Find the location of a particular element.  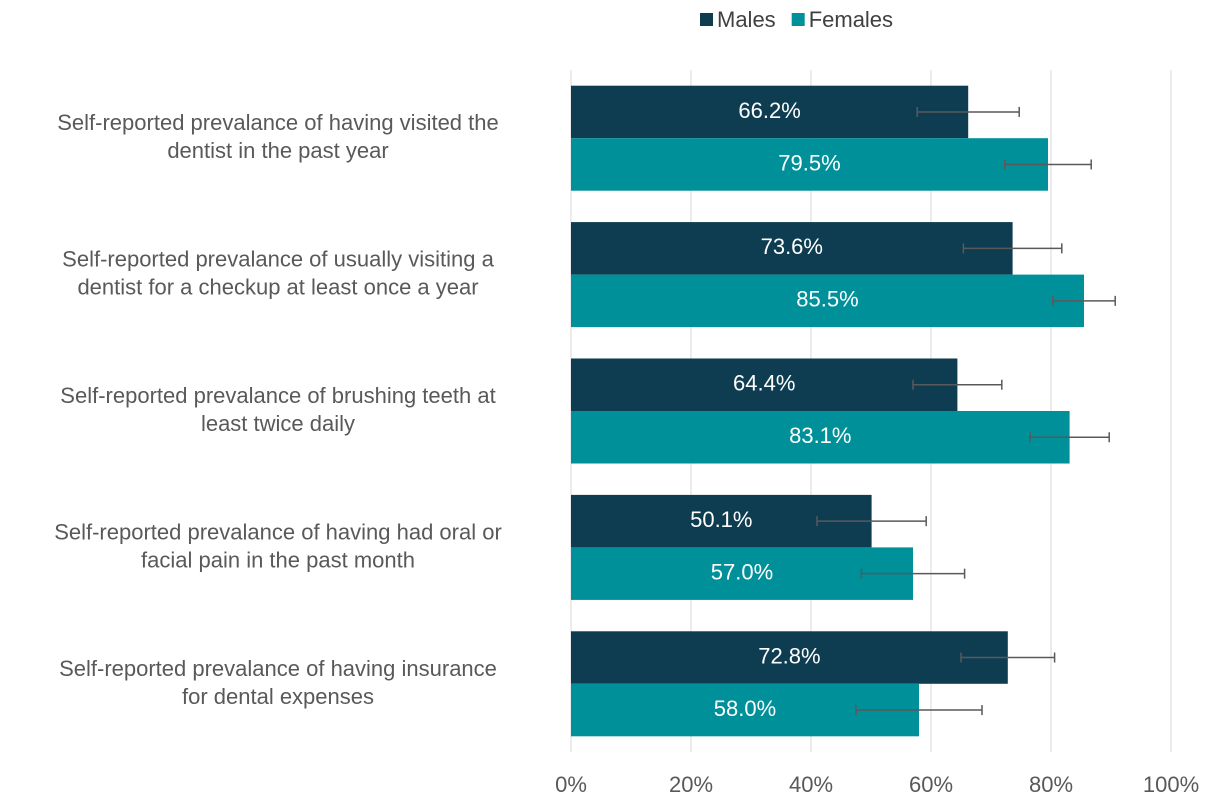

value-label: 50.1% is located at coordinates (721, 519).